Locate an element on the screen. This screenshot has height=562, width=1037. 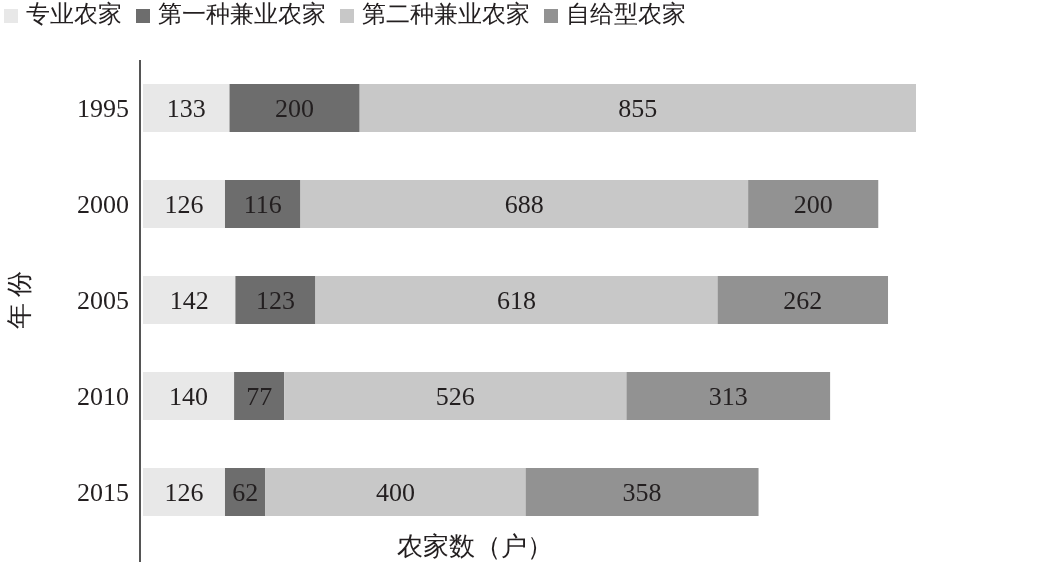
legend-label: 第二种兼业农家 is located at coordinates (446, 14).